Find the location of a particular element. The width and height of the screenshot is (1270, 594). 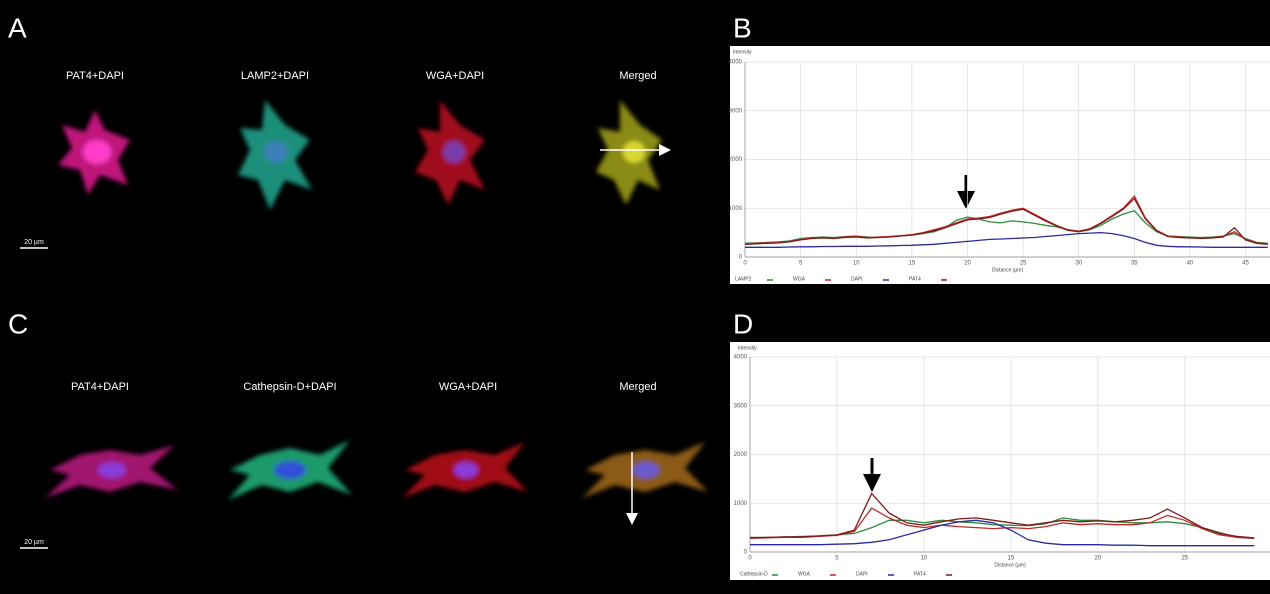

image-label: LAMP2+DAPI is located at coordinates (275, 76).